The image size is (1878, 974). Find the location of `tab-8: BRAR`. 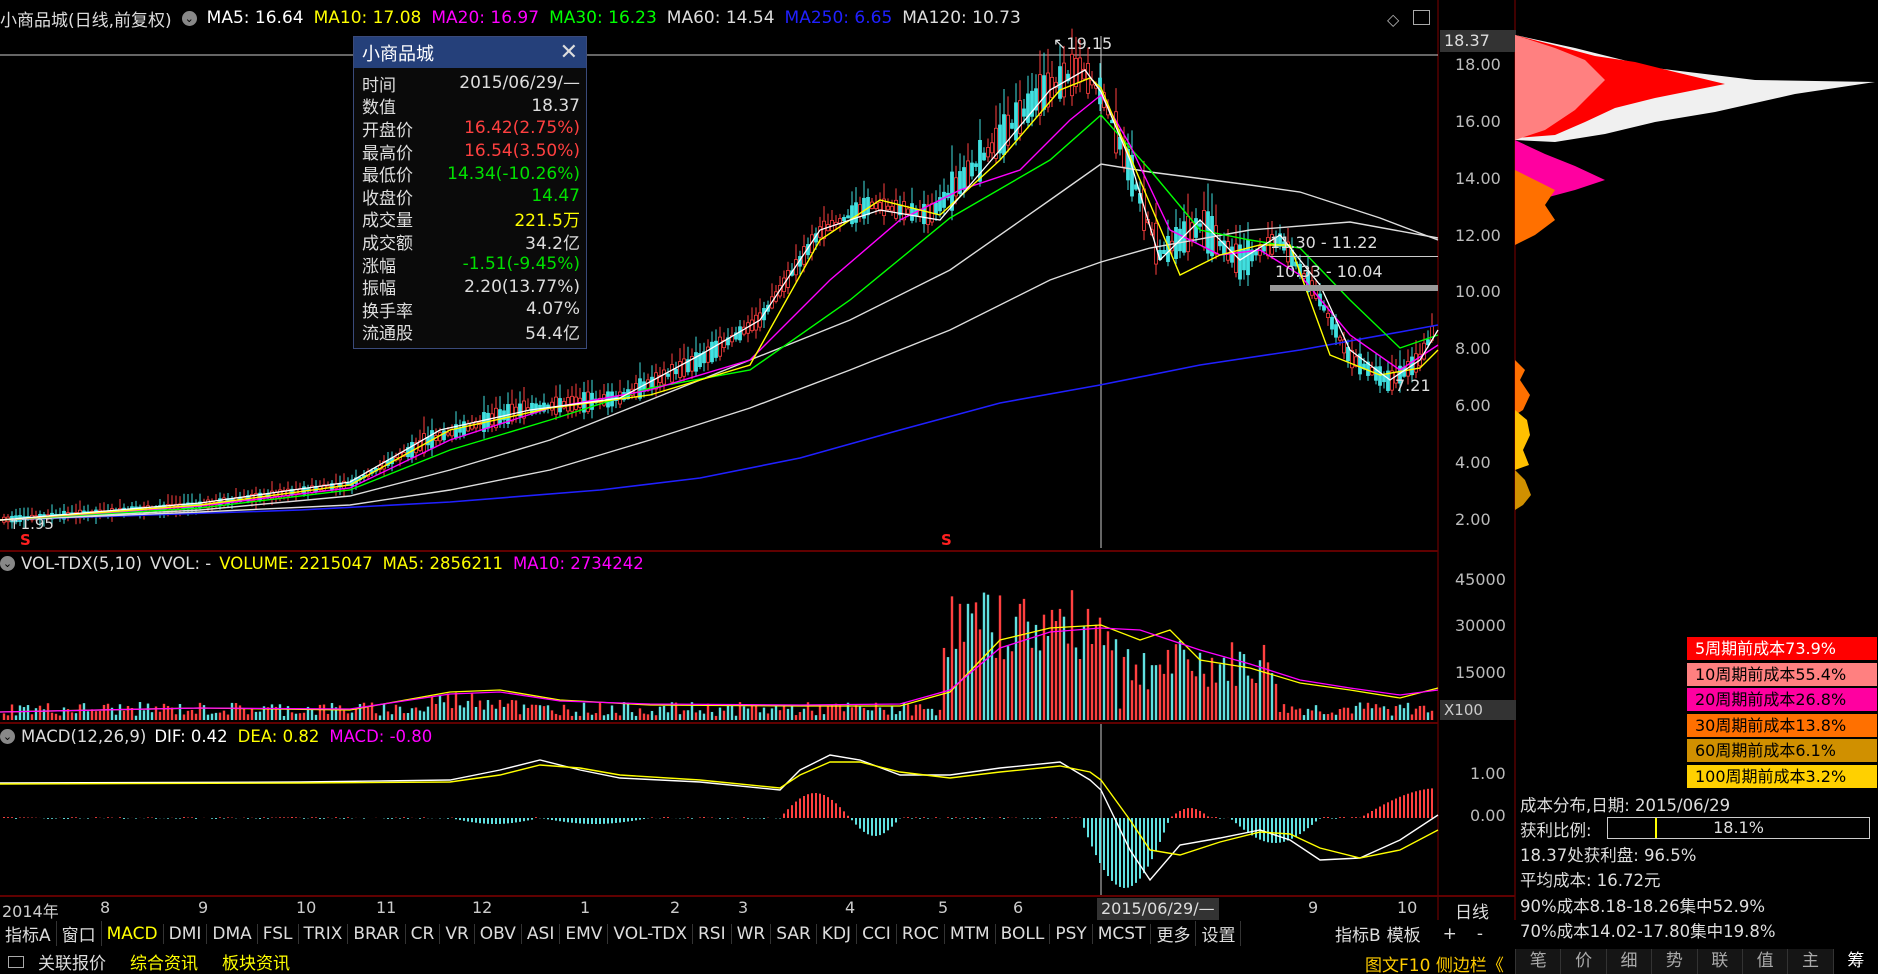

tab-8: BRAR is located at coordinates (377, 933).